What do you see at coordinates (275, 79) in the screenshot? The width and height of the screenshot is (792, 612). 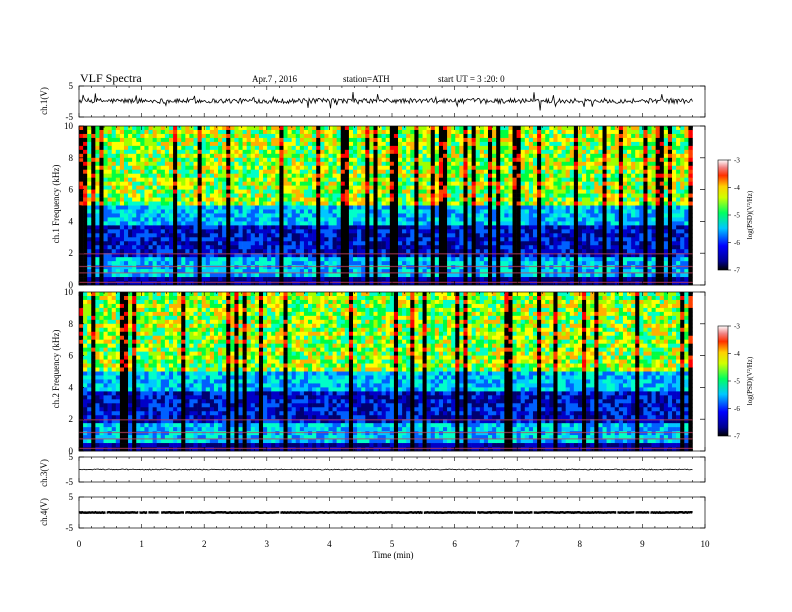 I see `date-label: Apr.7 , 2016` at bounding box center [275, 79].